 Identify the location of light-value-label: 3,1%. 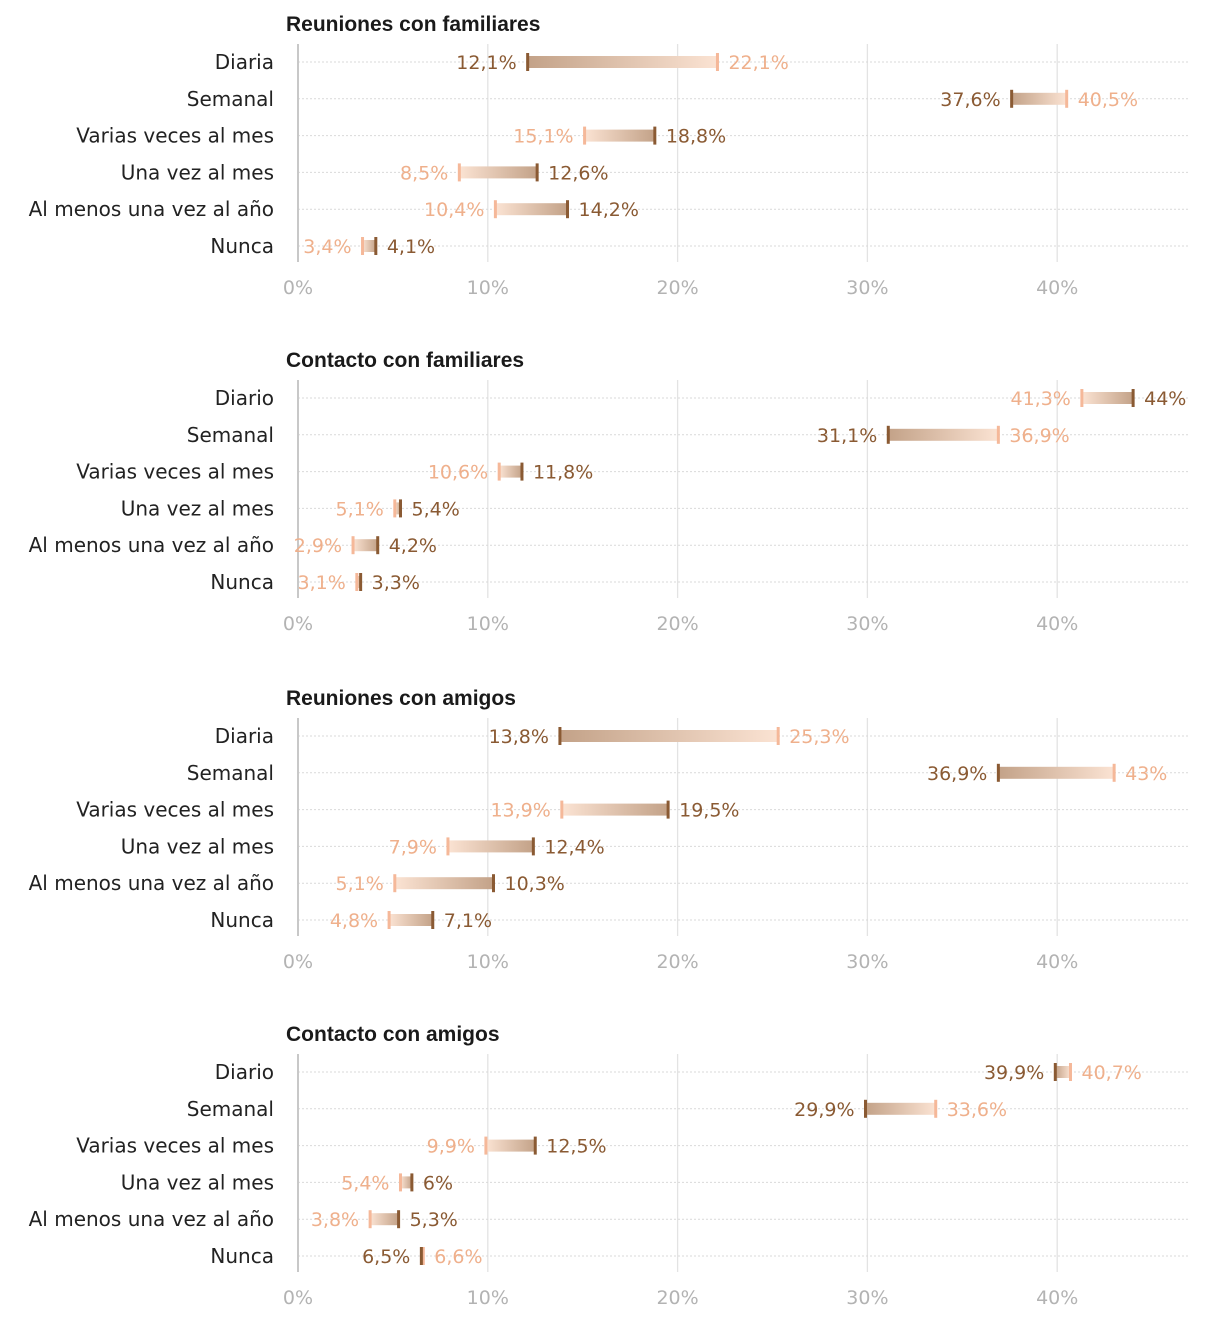
(322, 583).